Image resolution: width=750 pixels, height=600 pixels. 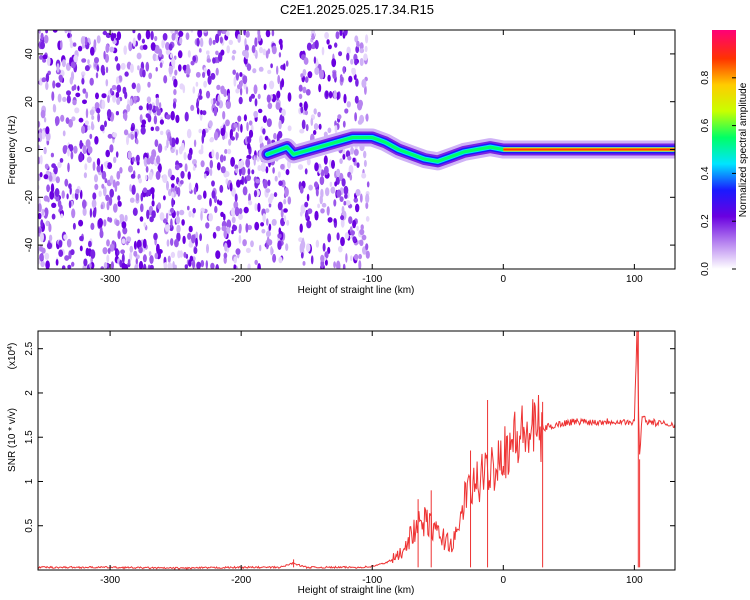 What do you see at coordinates (13, 356) in the screenshot?
I see `svg-text: (x104)` at bounding box center [13, 356].